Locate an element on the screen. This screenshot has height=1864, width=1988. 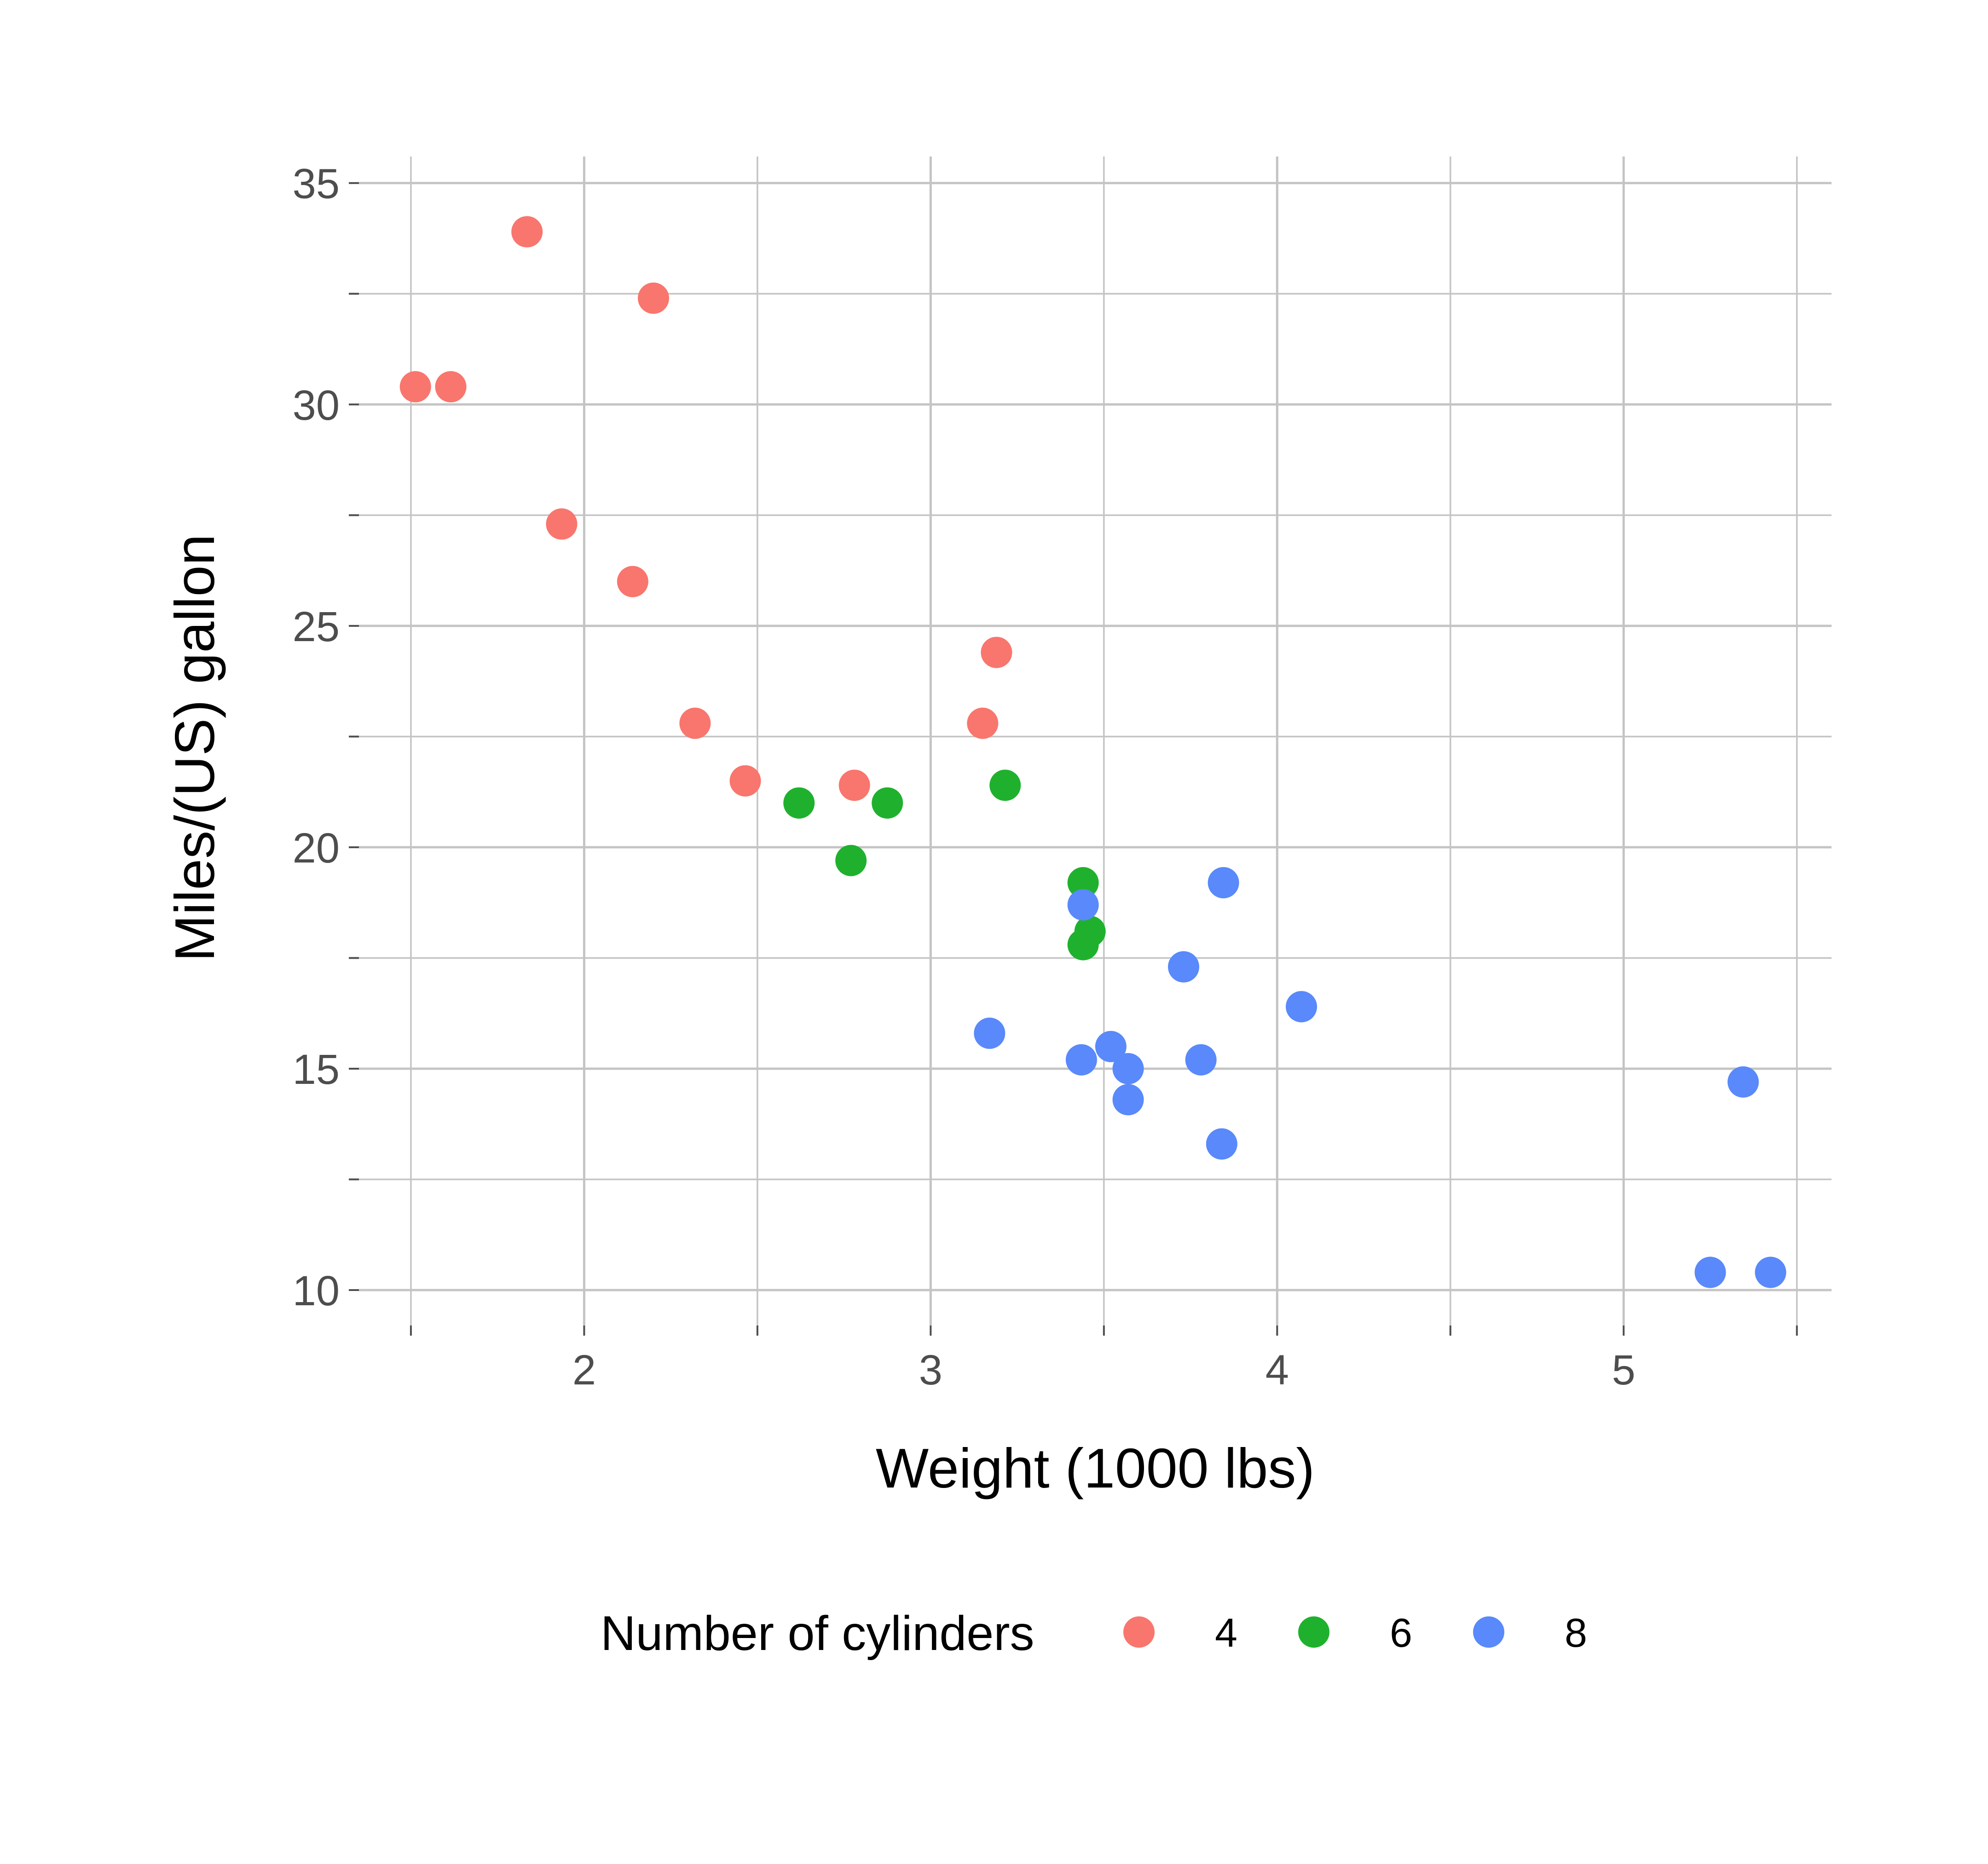
legend-label-6: 6 is located at coordinates (1401, 1633).